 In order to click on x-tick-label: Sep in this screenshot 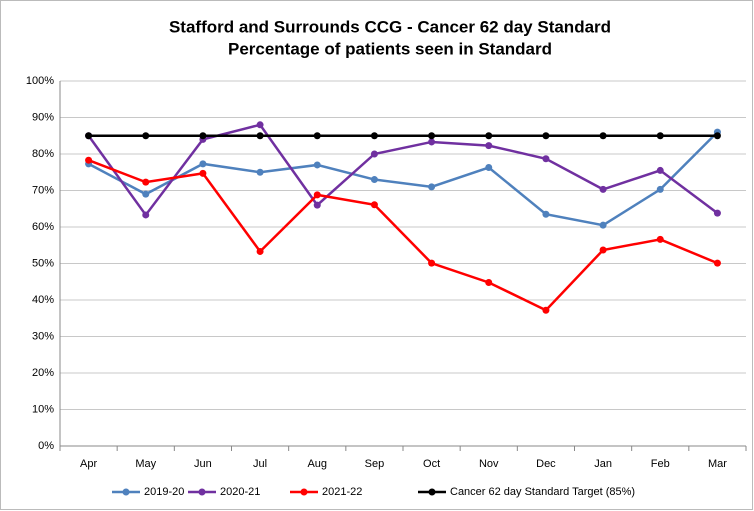, I will do `click(375, 464)`.